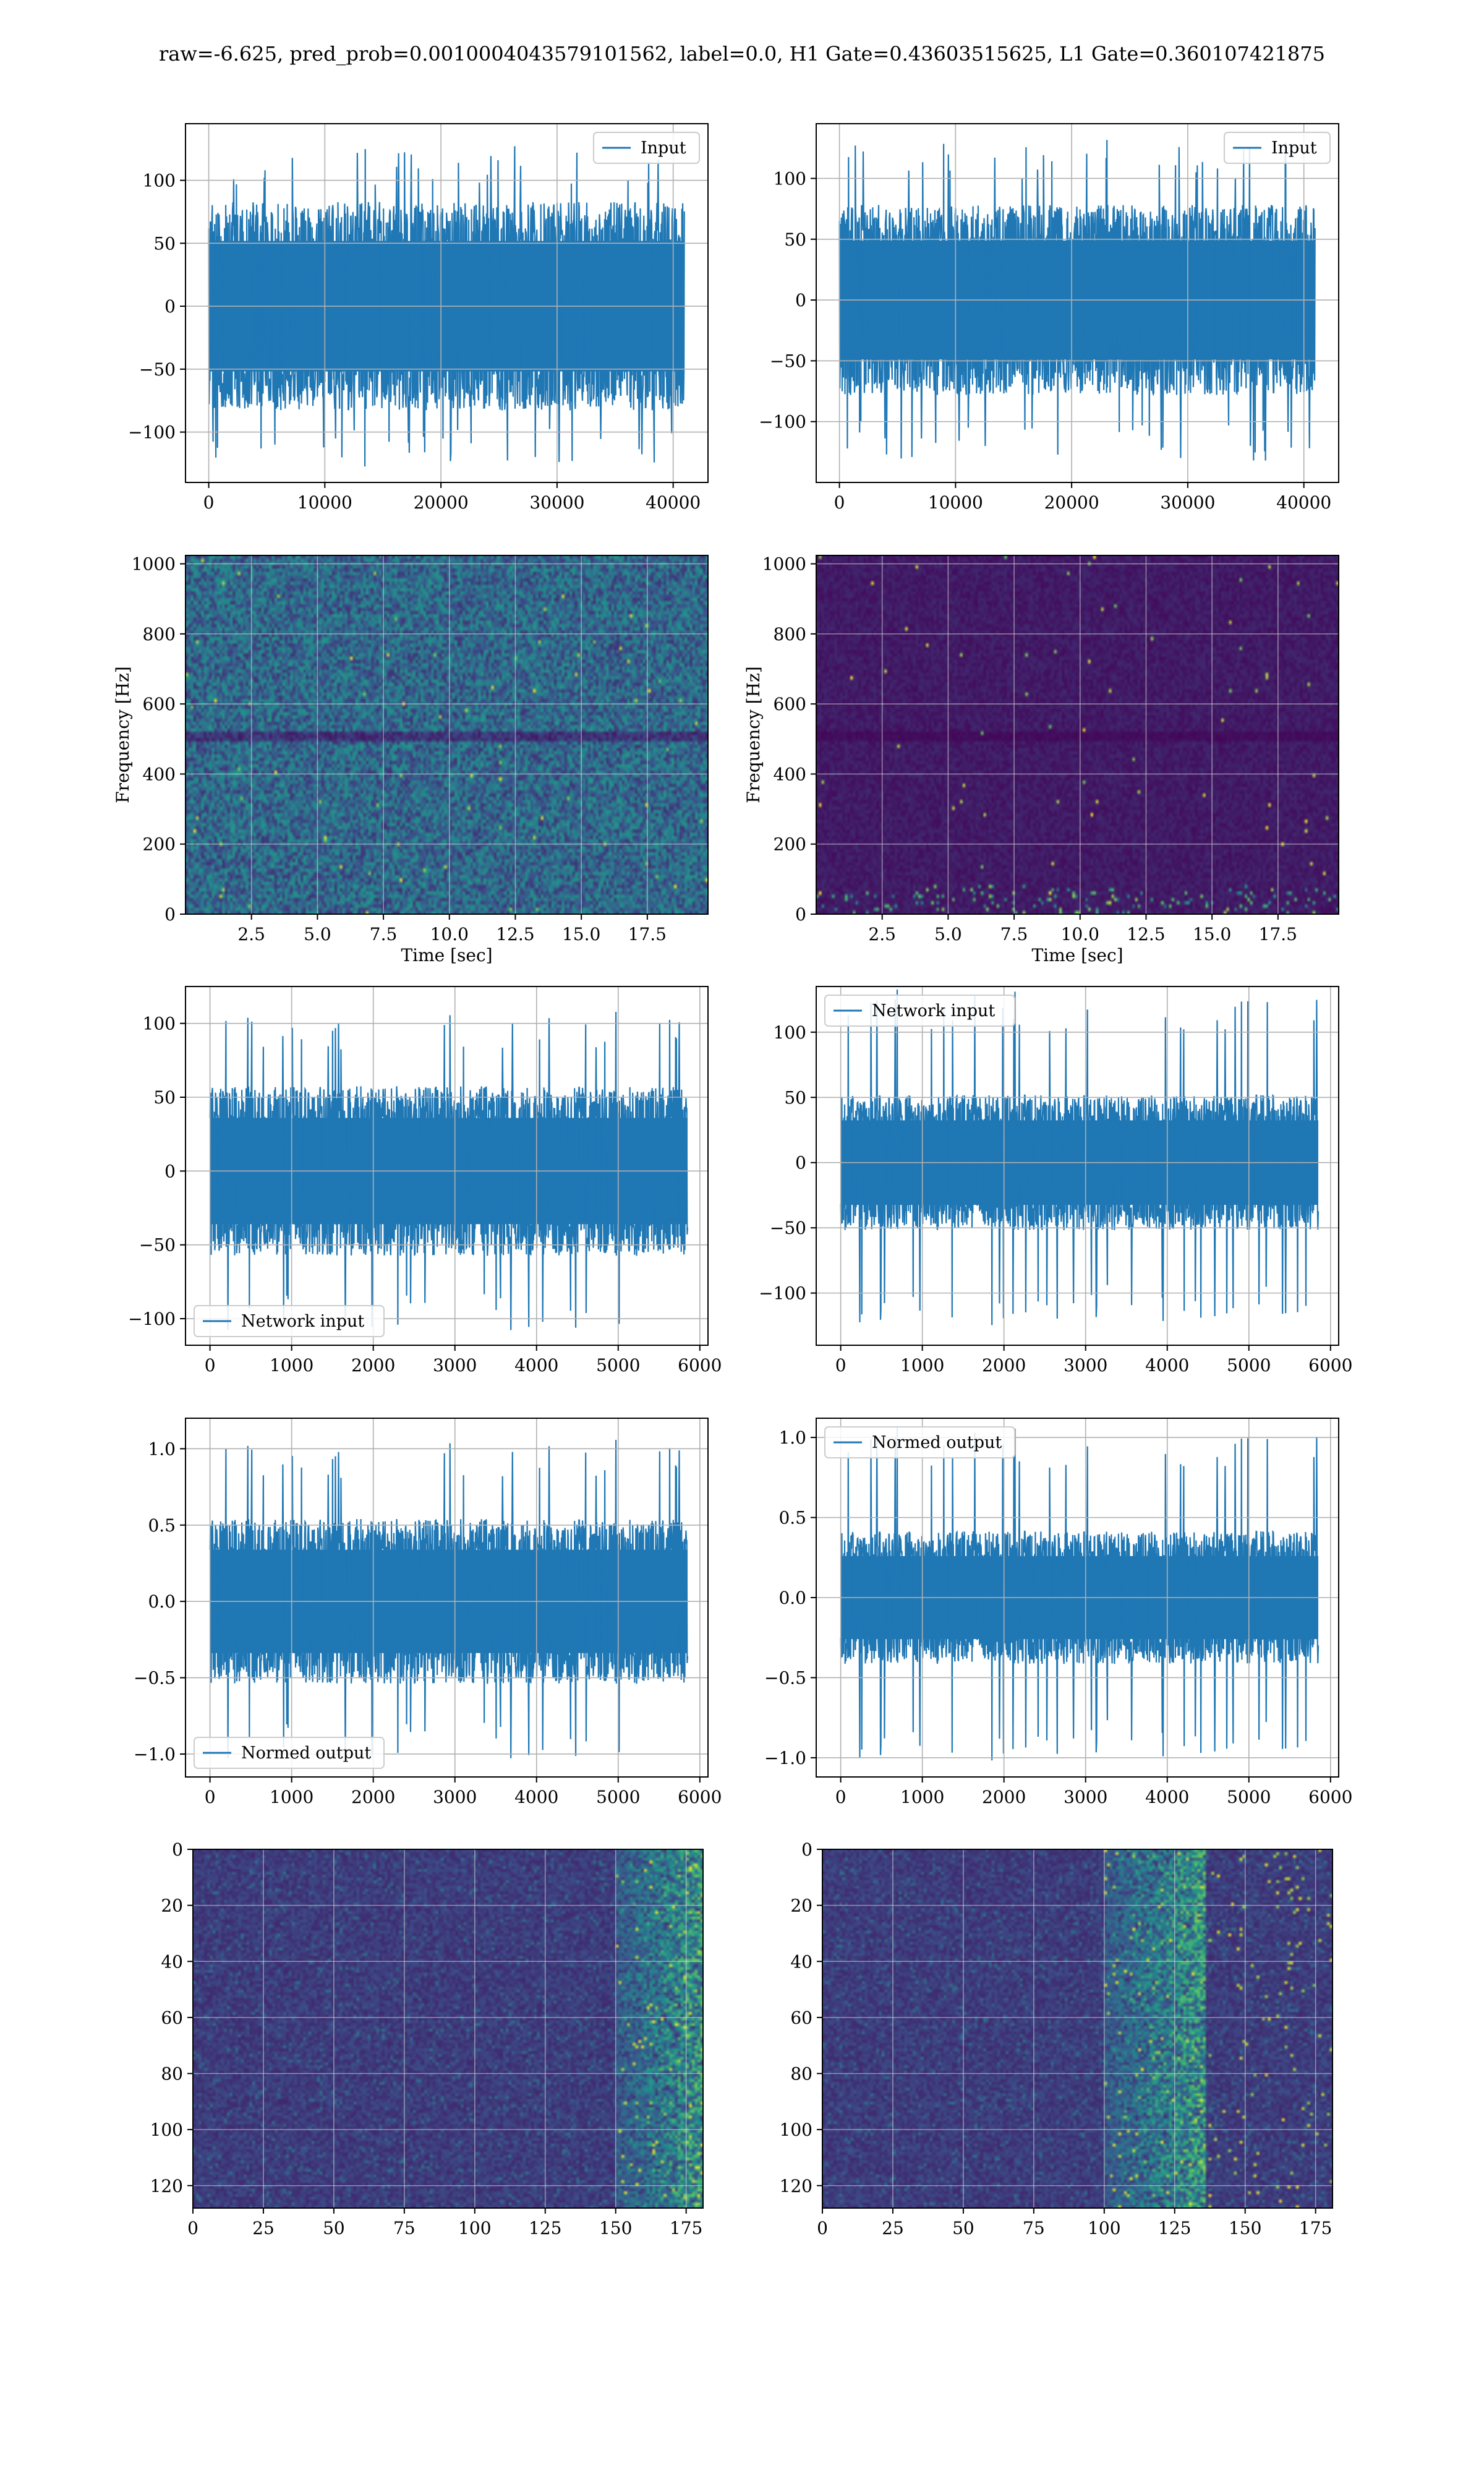 The width and height of the screenshot is (1484, 2474). I want to click on l1-network-input-xtick-label: 3000, so click(1085, 1365).